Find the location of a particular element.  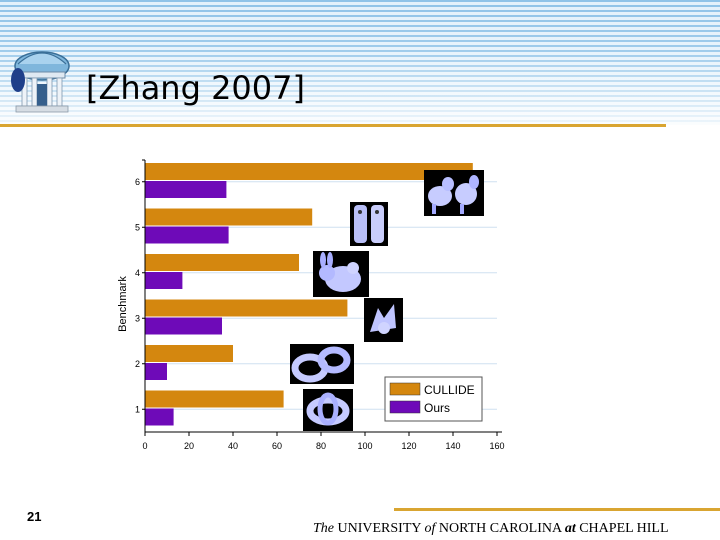

footer-university: UNIVERSITY is located at coordinates (379, 528).